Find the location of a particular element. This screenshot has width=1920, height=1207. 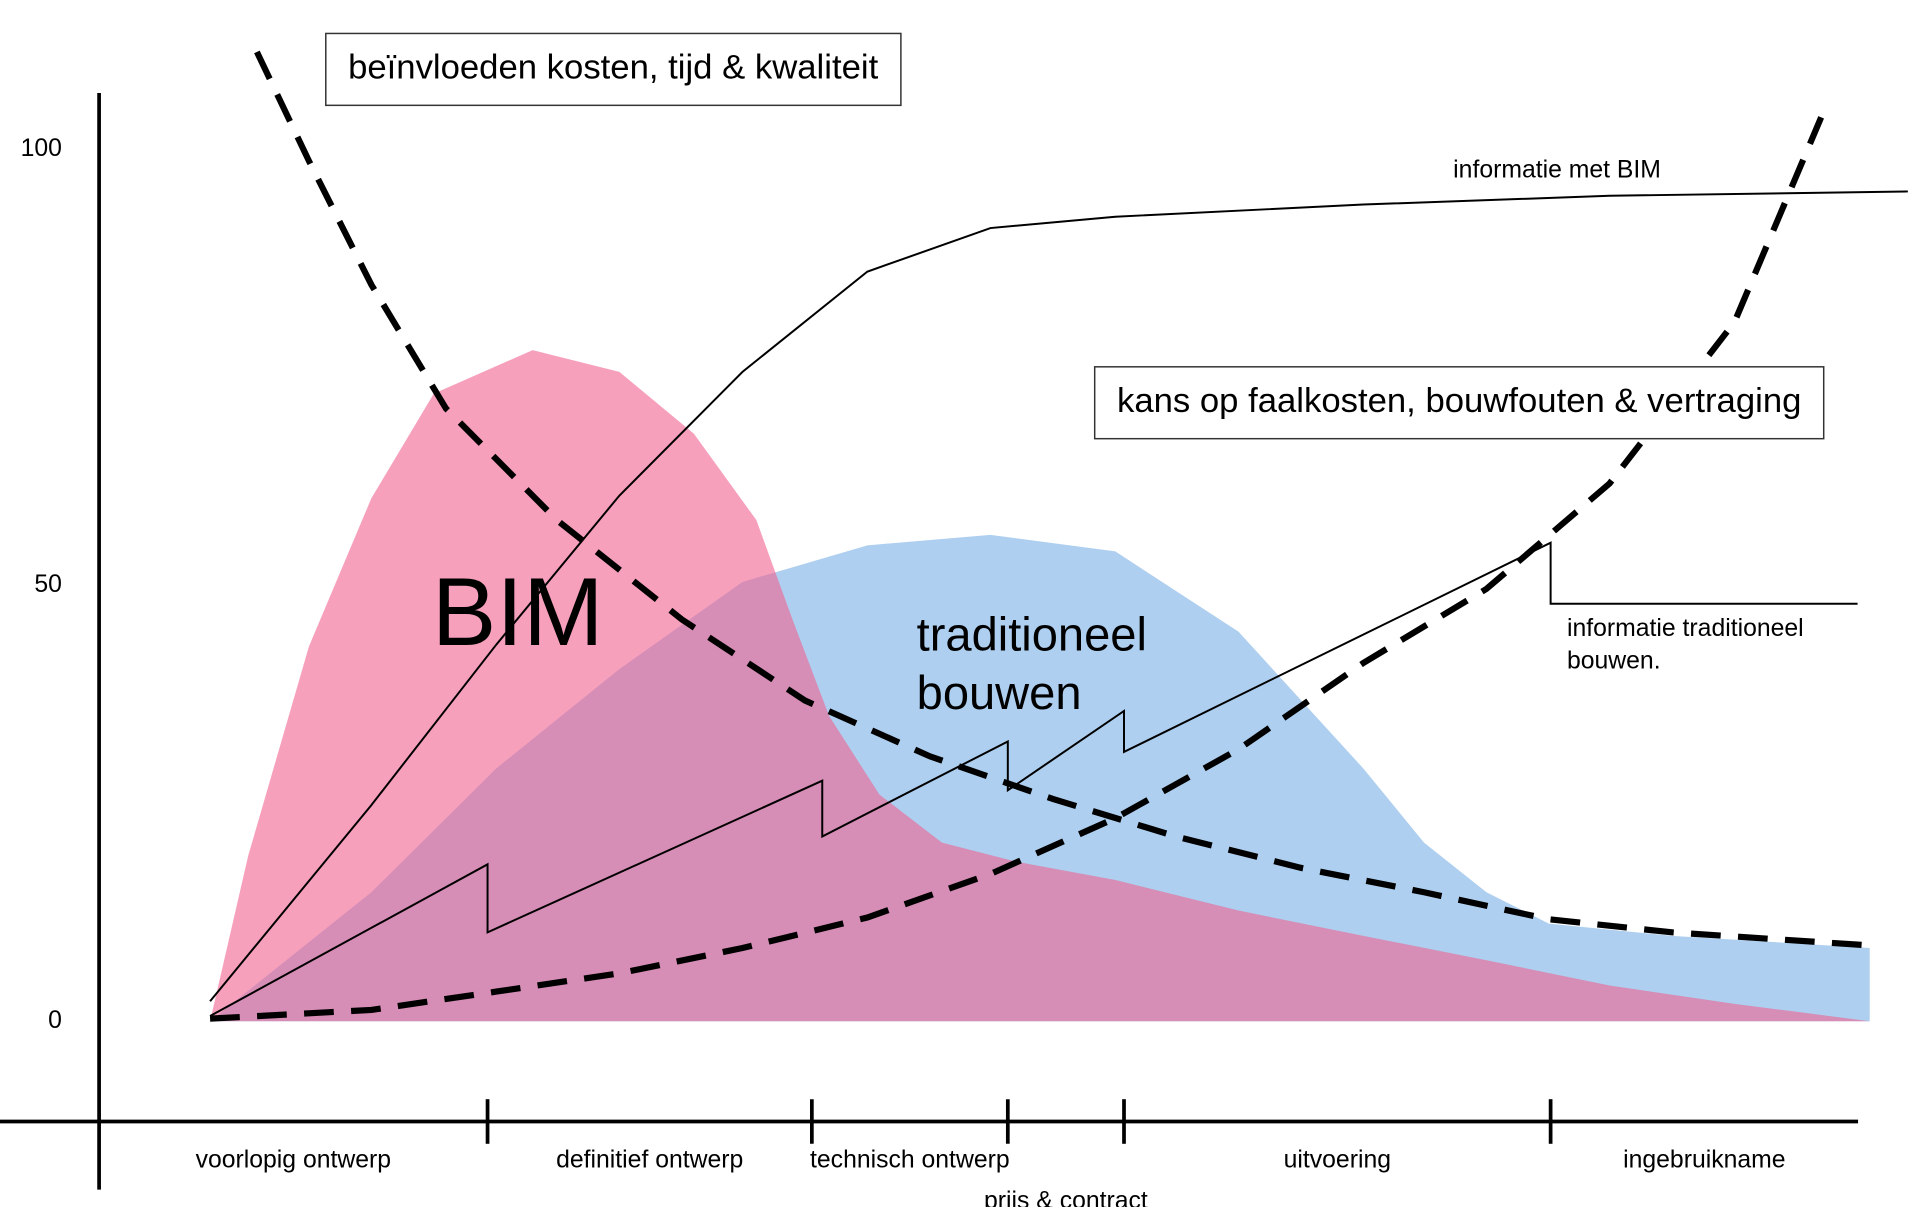

phase-label: definitief ontwerp is located at coordinates (649, 1160).